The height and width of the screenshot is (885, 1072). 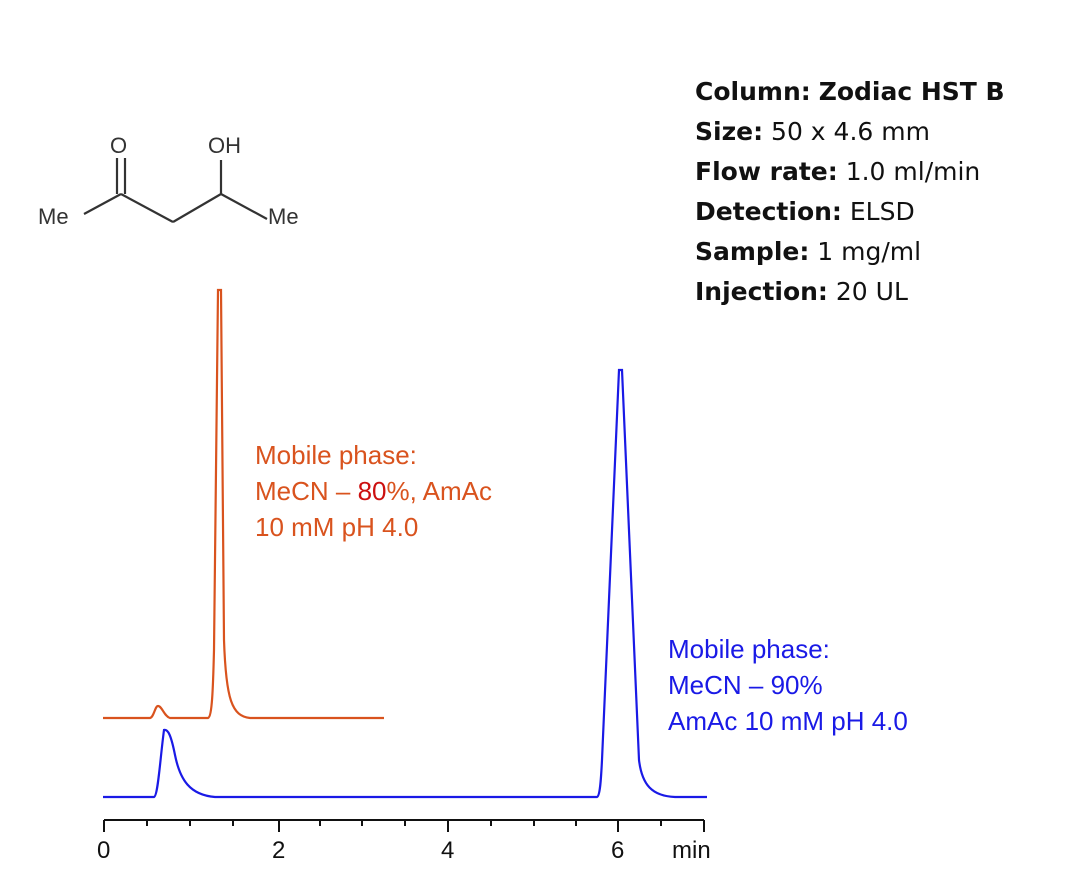 What do you see at coordinates (812, 131) in the screenshot?
I see `info-size: Size: 50 x 4.6 mm` at bounding box center [812, 131].